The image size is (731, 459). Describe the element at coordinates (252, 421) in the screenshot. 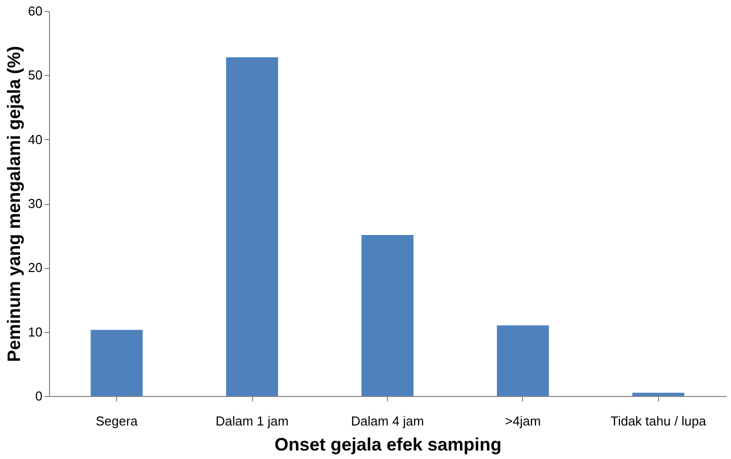

I see `x-tick-label: Dalam 1 jam` at that location.